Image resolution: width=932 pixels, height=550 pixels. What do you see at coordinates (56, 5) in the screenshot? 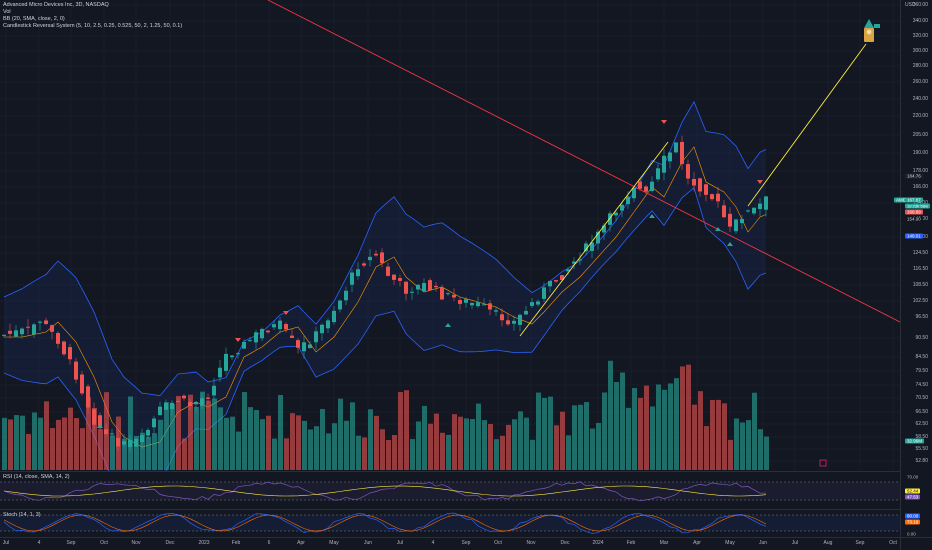
I see `symbol-title: Advanced Micro Devices Inc, 3D, NASDAQ` at bounding box center [56, 5].